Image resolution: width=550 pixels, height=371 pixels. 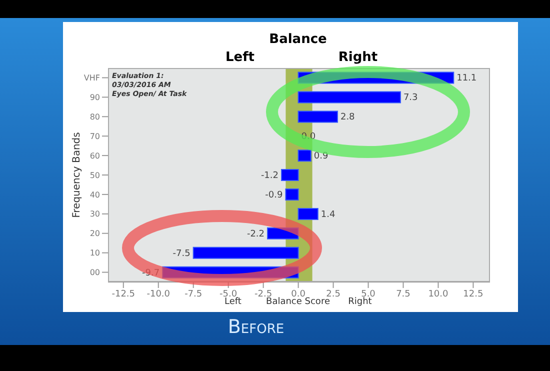 I want to click on x-tick-label: 2.5, so click(x=333, y=294).